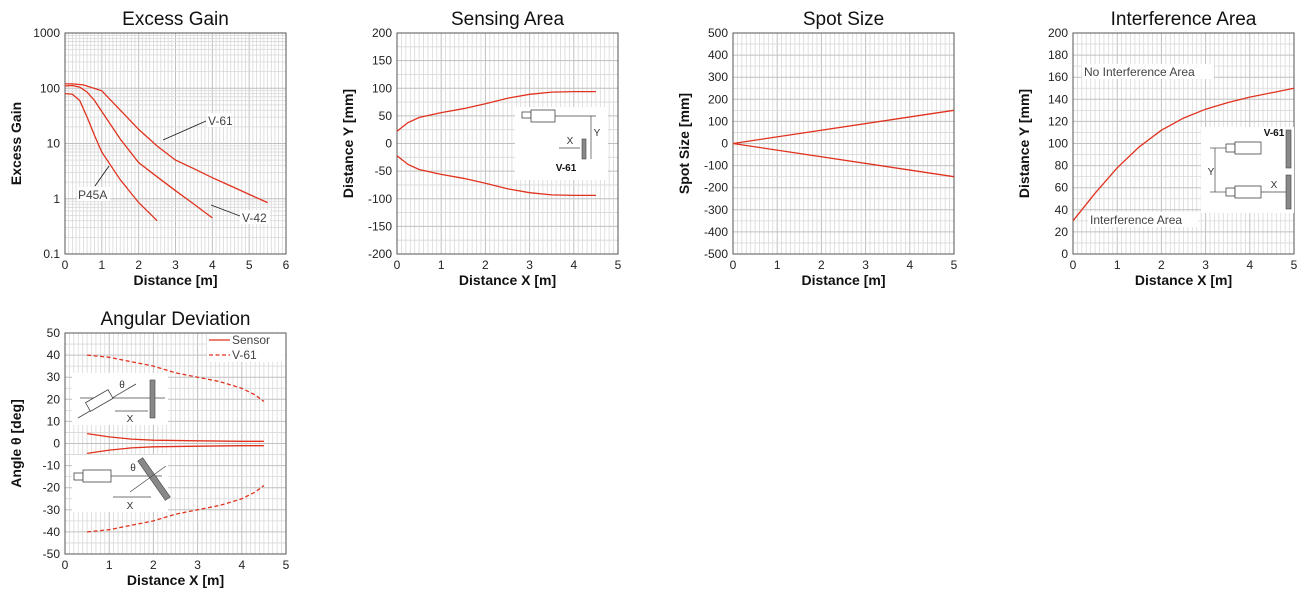 The width and height of the screenshot is (1313, 595). I want to click on chart-title: Spot Size, so click(843, 19).